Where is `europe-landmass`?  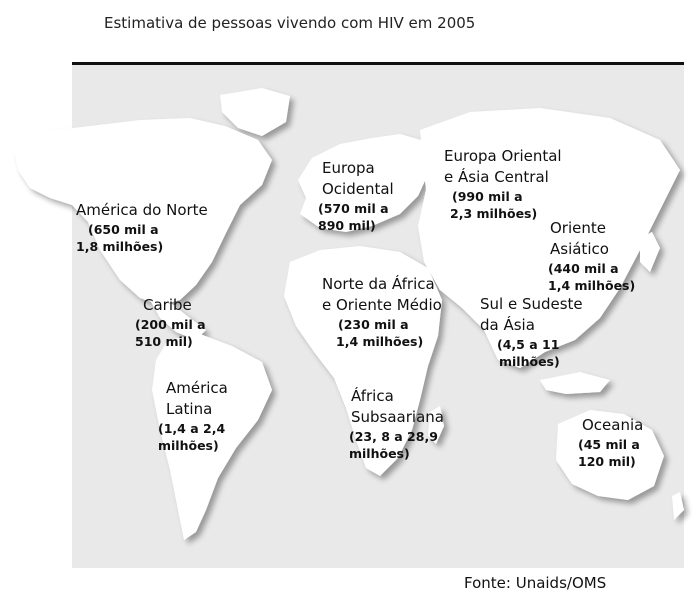 europe-landmass is located at coordinates (364, 183).